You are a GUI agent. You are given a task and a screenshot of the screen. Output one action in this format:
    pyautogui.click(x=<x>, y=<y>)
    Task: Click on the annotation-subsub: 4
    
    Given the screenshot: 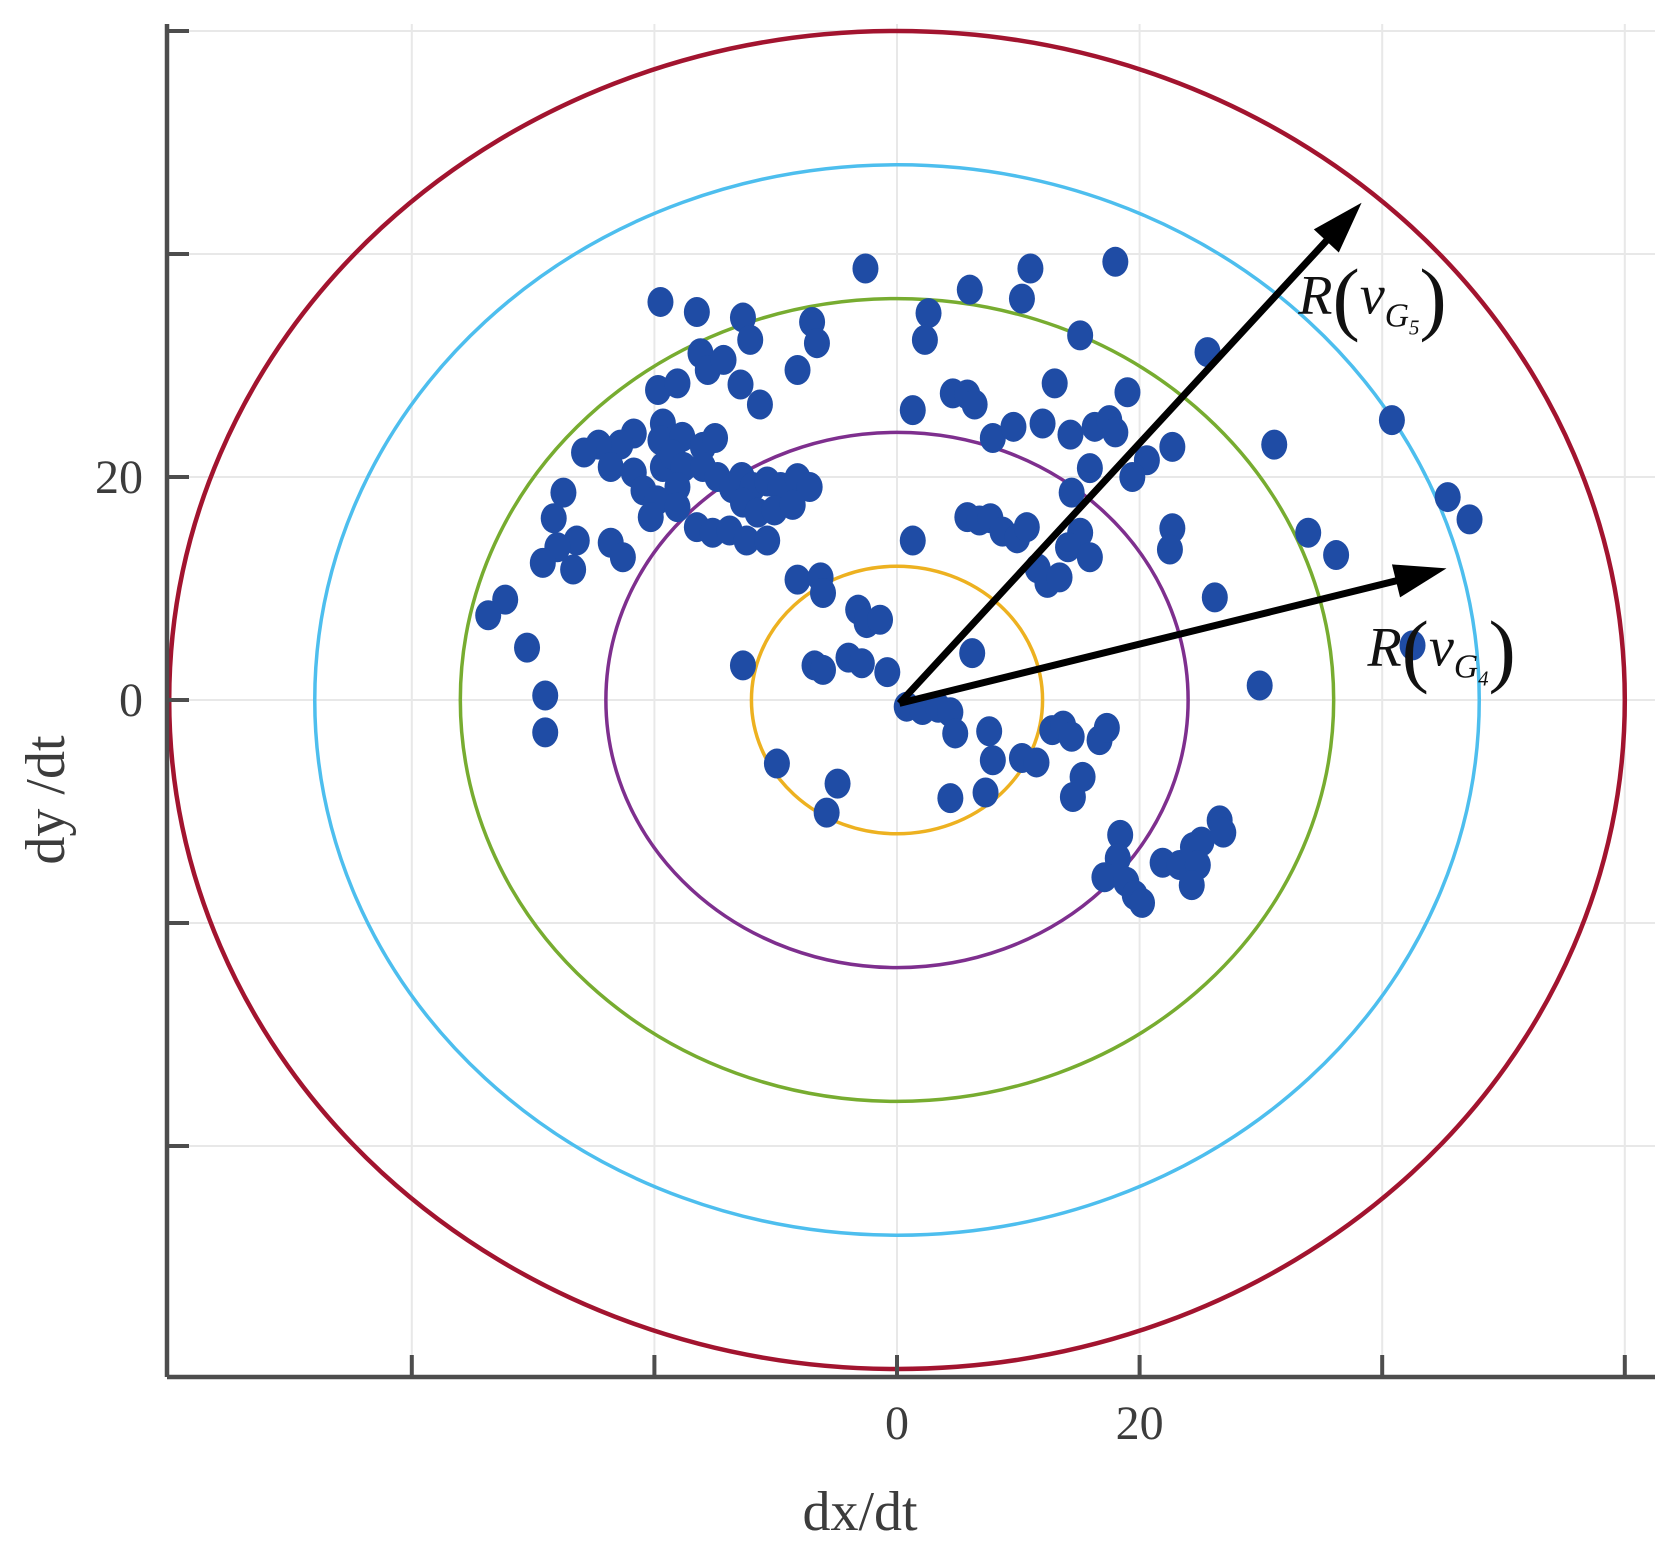 What is the action you would take?
    pyautogui.click(x=1483, y=678)
    